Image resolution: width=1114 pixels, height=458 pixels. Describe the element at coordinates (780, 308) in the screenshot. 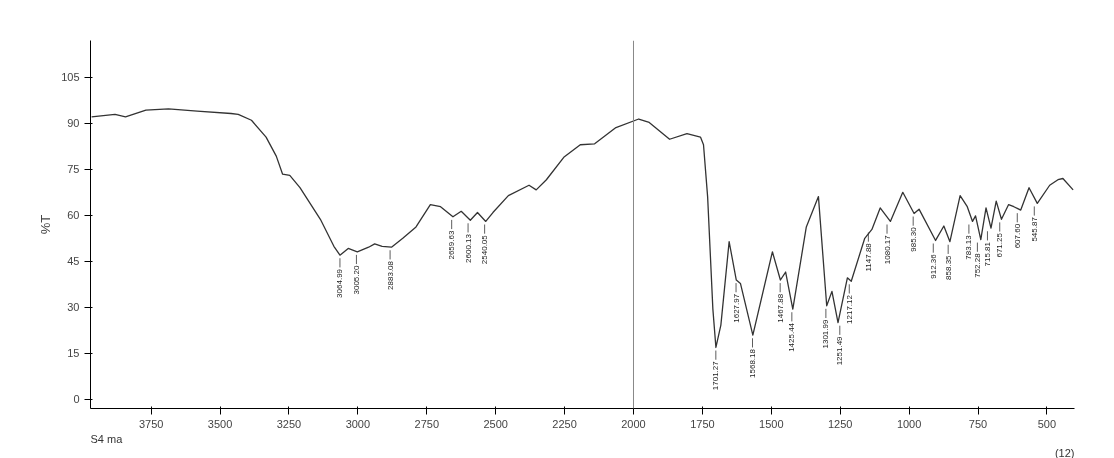

I see `annotation: 1467.88` at that location.